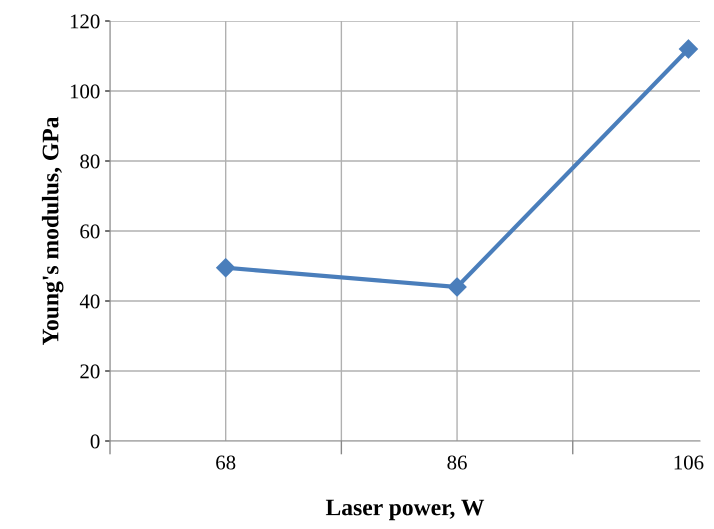 This screenshot has height=529, width=714. I want to click on y-tick-label: 100, so click(85, 91).